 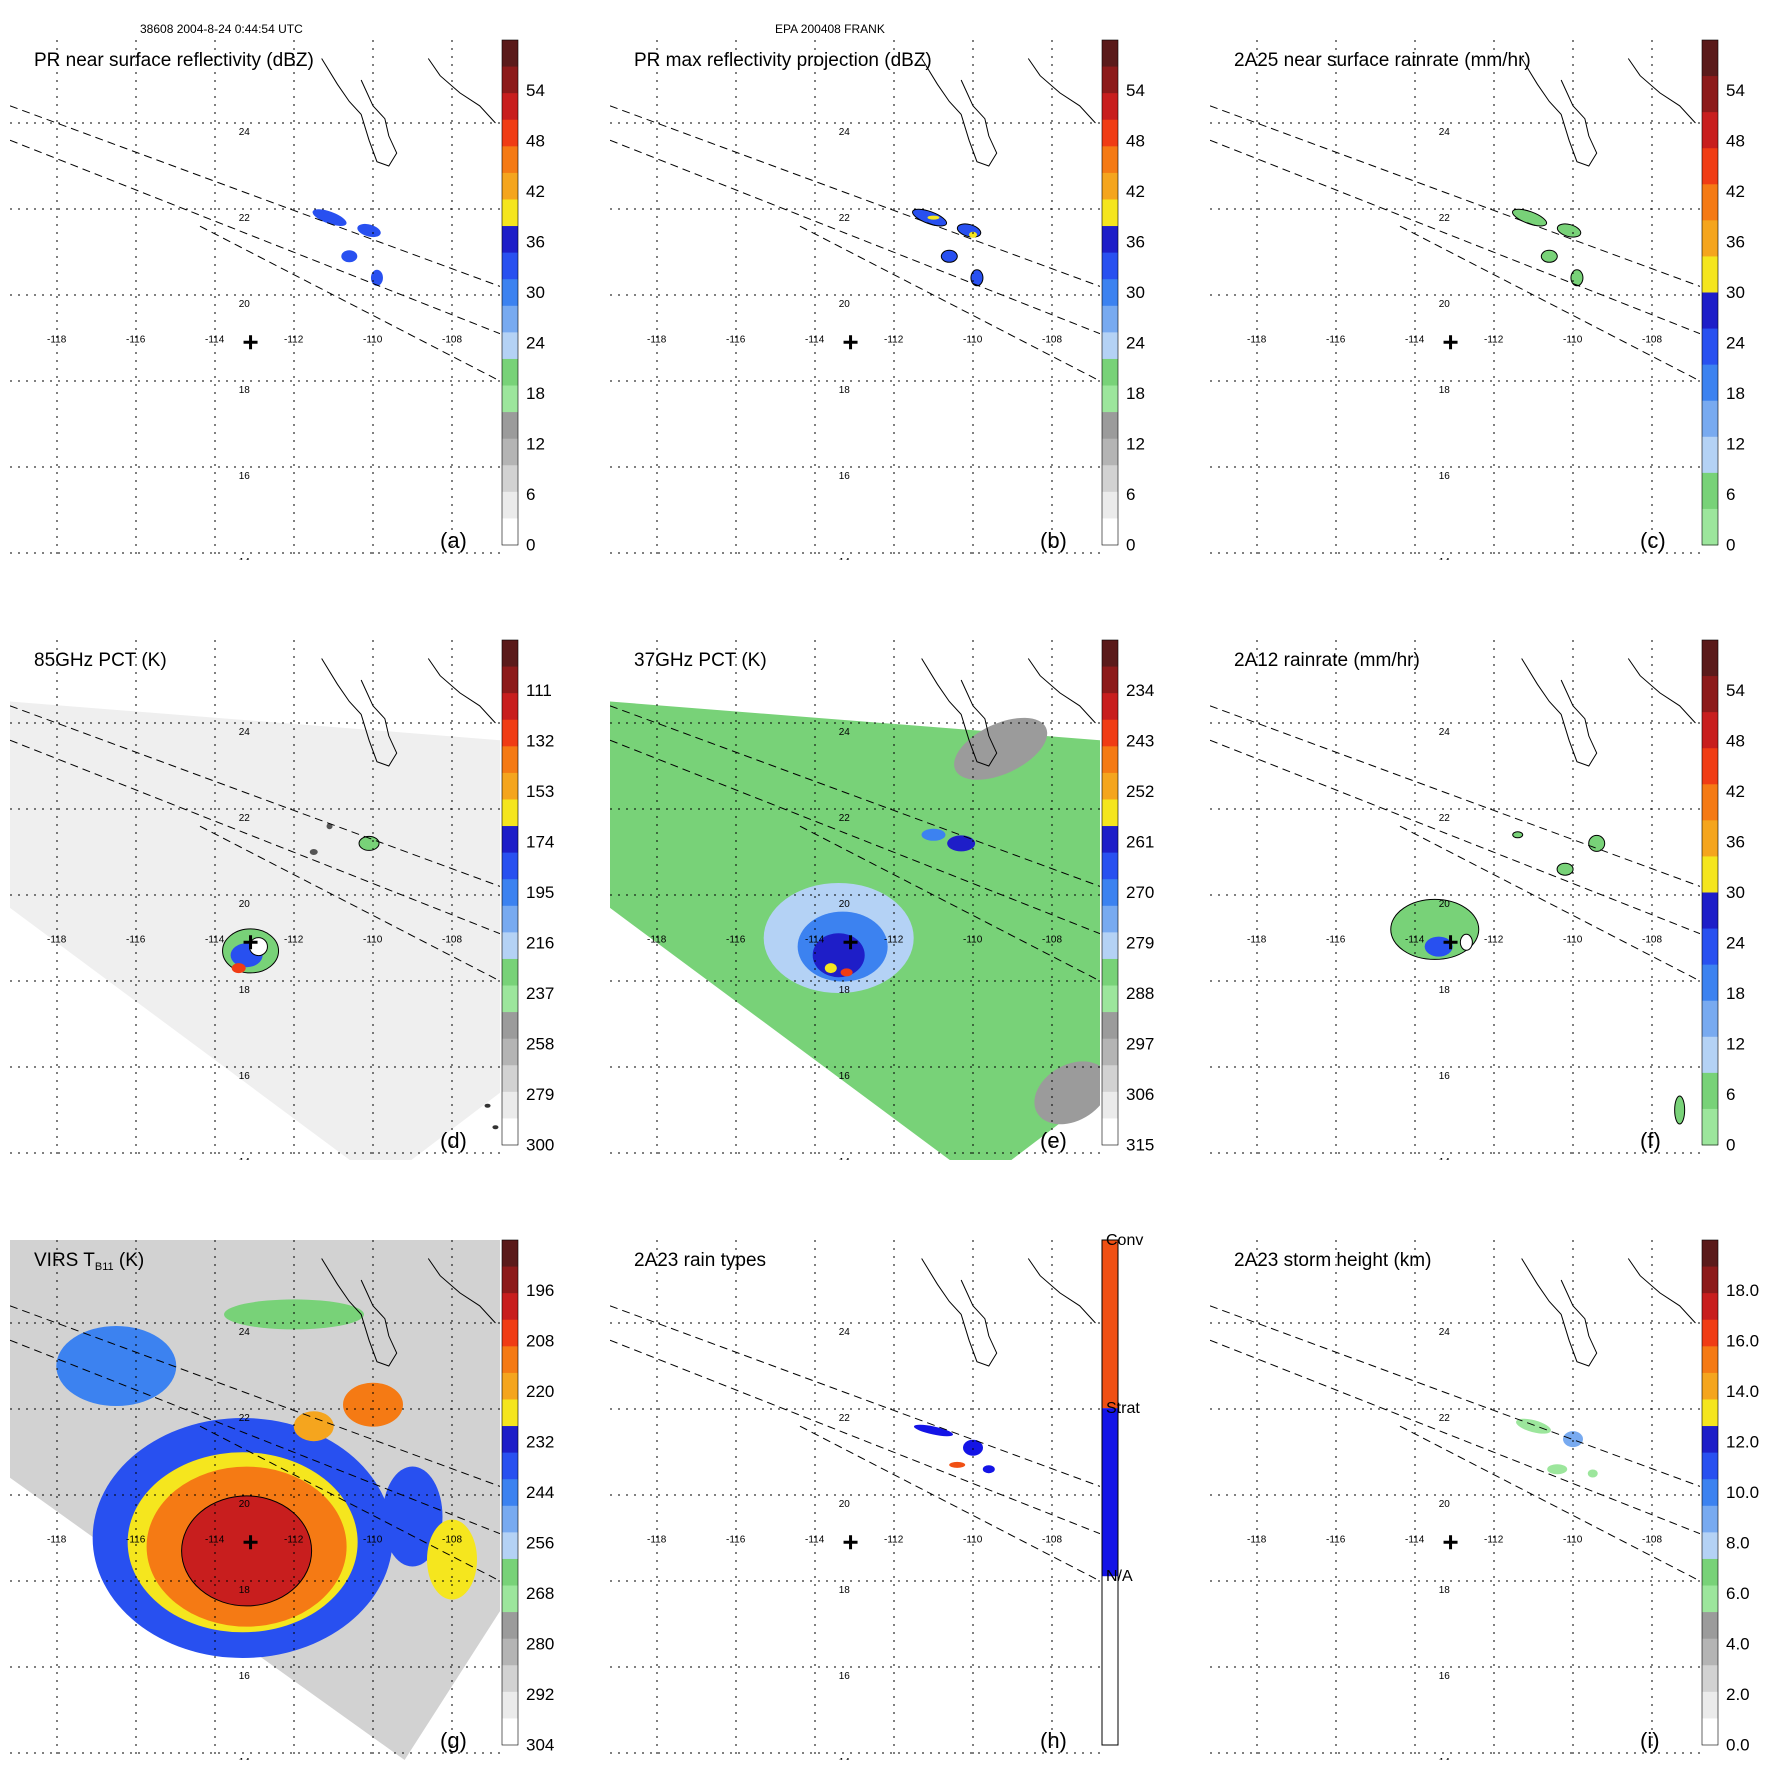 What do you see at coordinates (1723, 897) in the screenshot?
I see `colorbar-f: 54 48 42 36 30 24 18 12 6 0` at bounding box center [1723, 897].